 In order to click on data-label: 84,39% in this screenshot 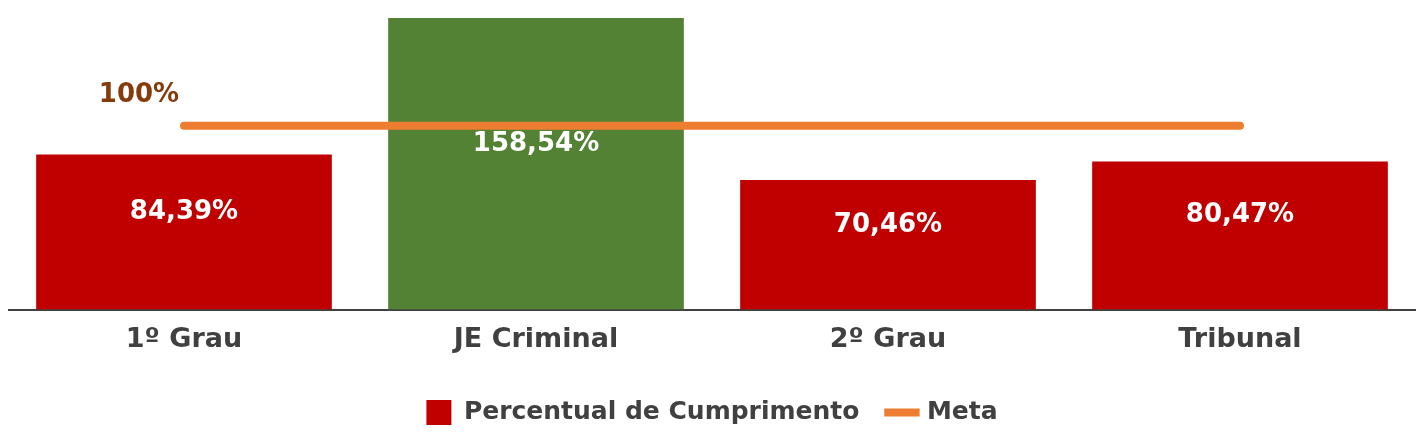, I will do `click(184, 209)`.